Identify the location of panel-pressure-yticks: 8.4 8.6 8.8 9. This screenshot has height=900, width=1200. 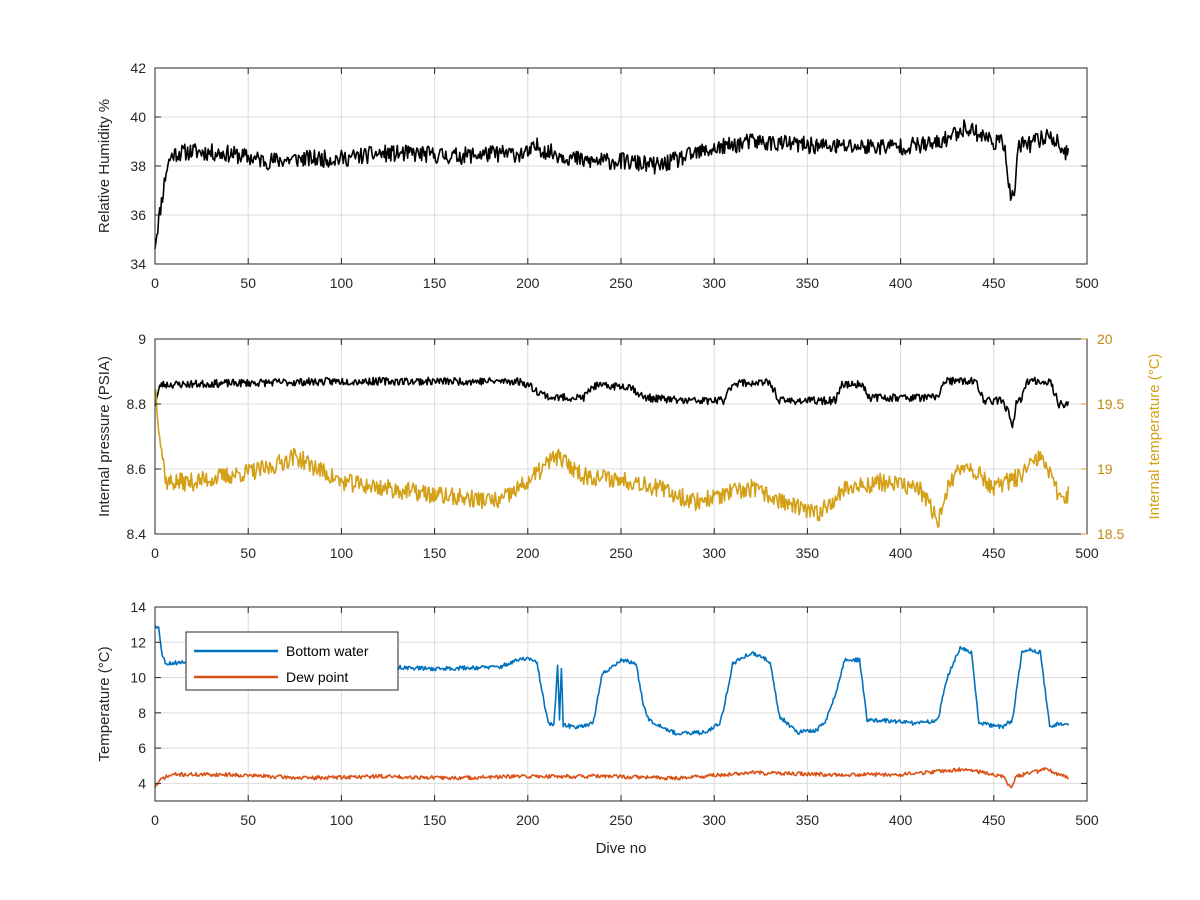
(144, 436).